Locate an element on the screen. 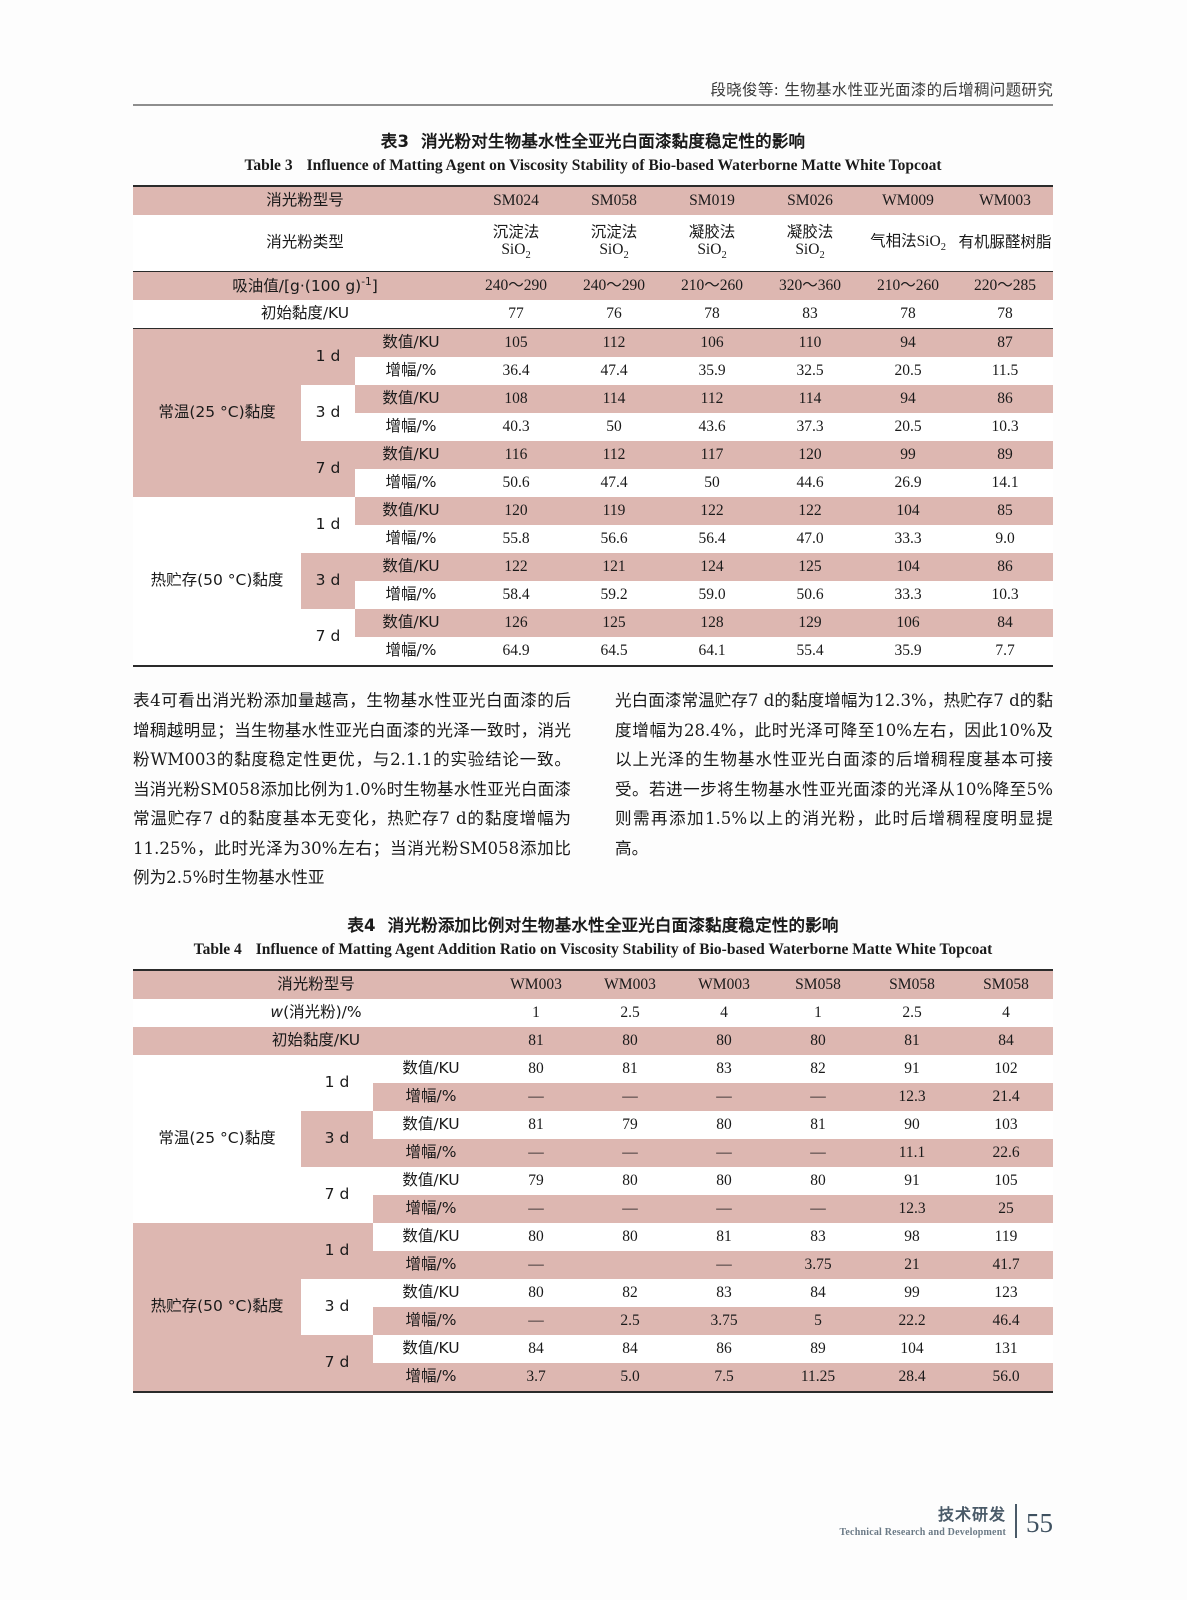 This screenshot has height=1600, width=1187. table4-rt-1d-increase-row: 增幅/% — — — — 12.3 21.4 is located at coordinates (593, 1097).